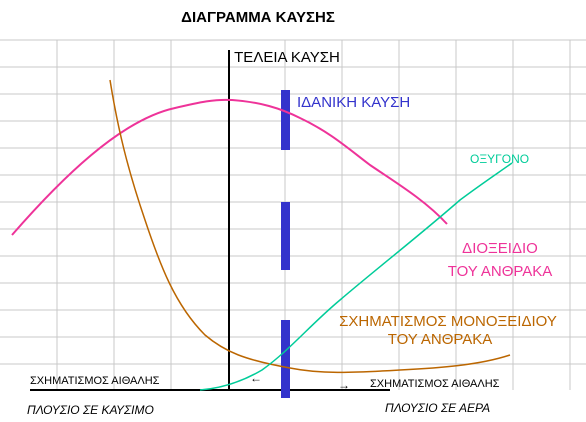 Image resolution: width=586 pixels, height=422 pixels. I want to click on arrow-left: ←, so click(256, 378).